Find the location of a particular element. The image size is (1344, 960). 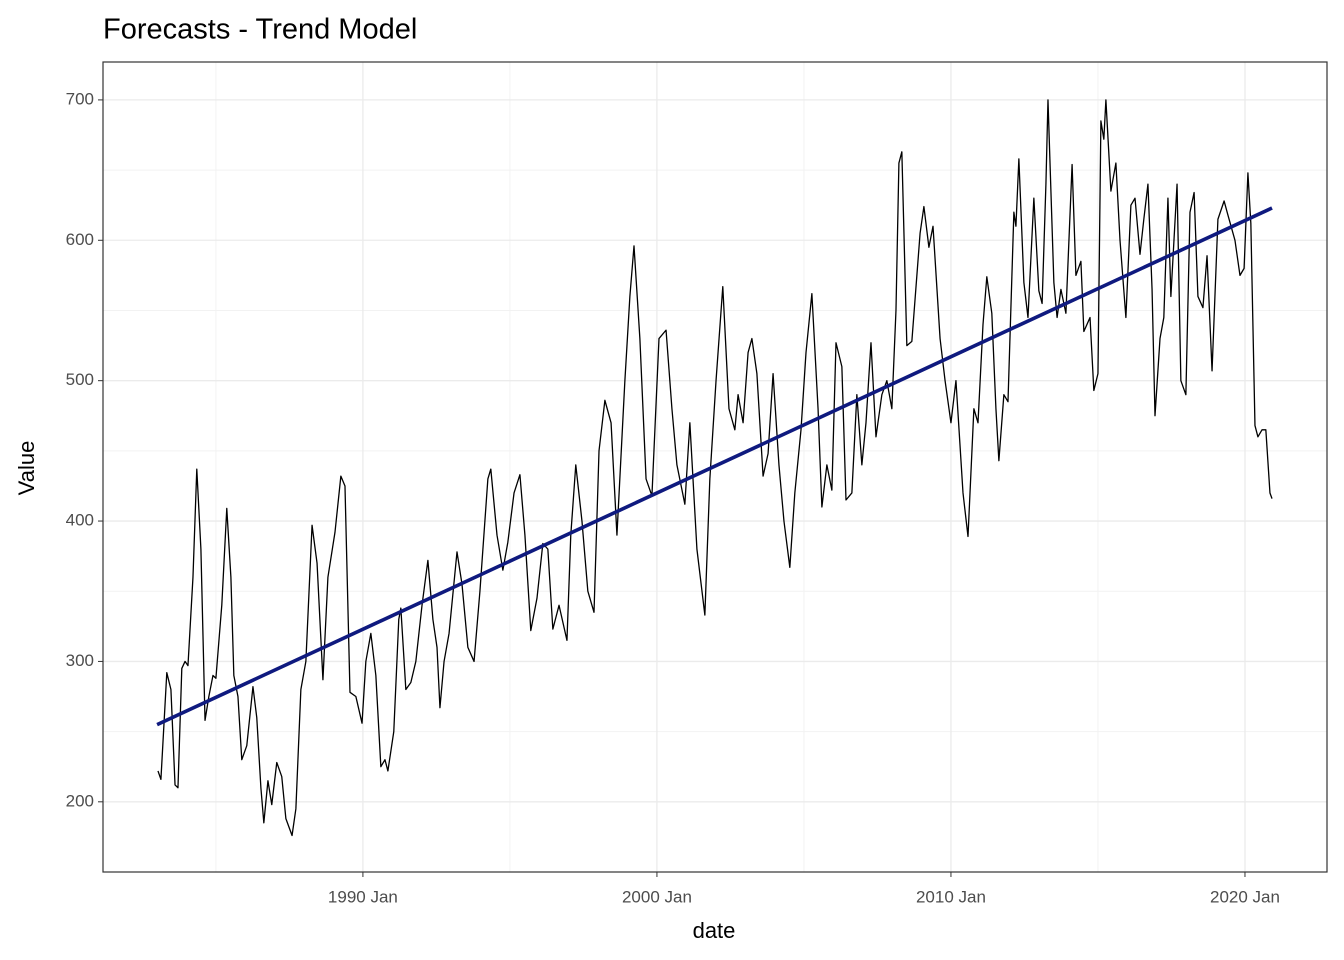

y-tick-label: 600 is located at coordinates (80, 239).